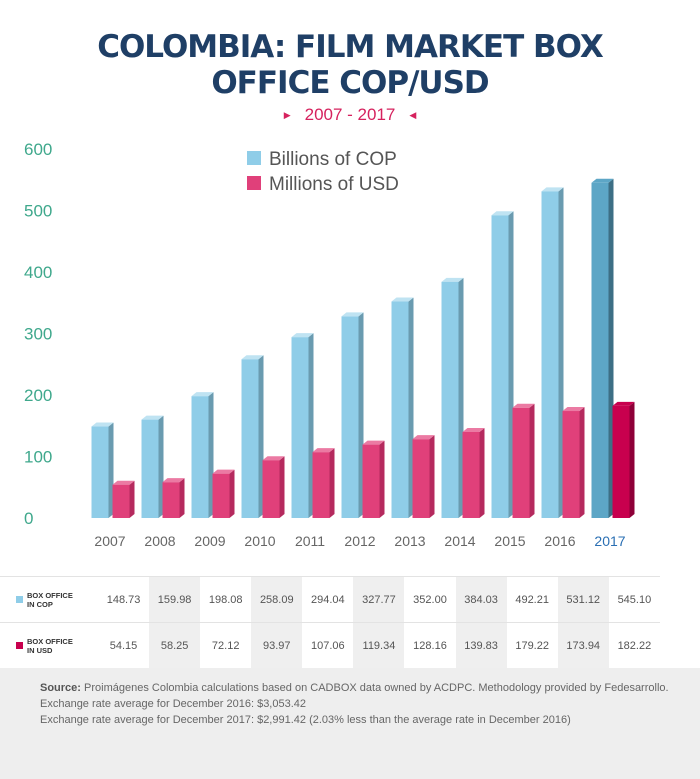 Image resolution: width=700 pixels, height=779 pixels. What do you see at coordinates (232, 493) in the screenshot?
I see `bar-usd-2009-side` at bounding box center [232, 493].